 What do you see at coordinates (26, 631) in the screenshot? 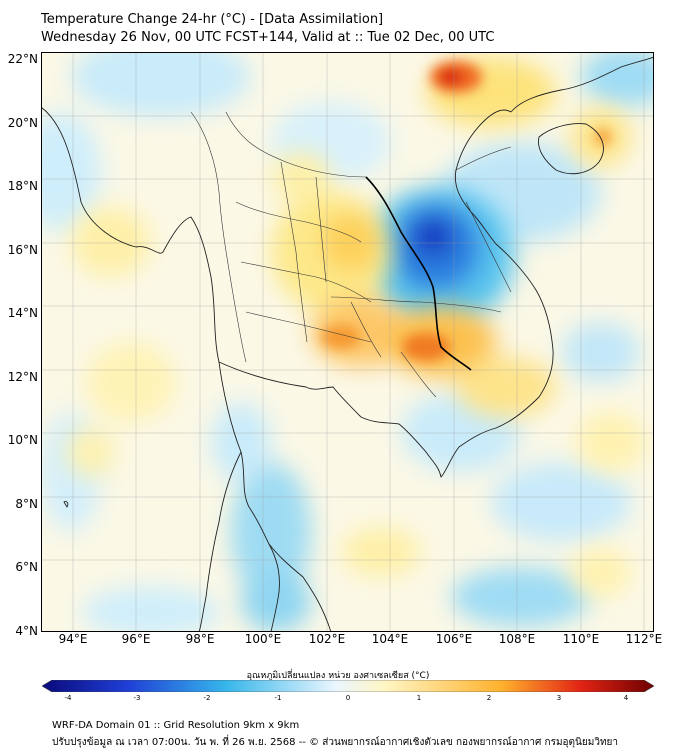
I see `lat-label-4n: 4°N` at bounding box center [26, 631].